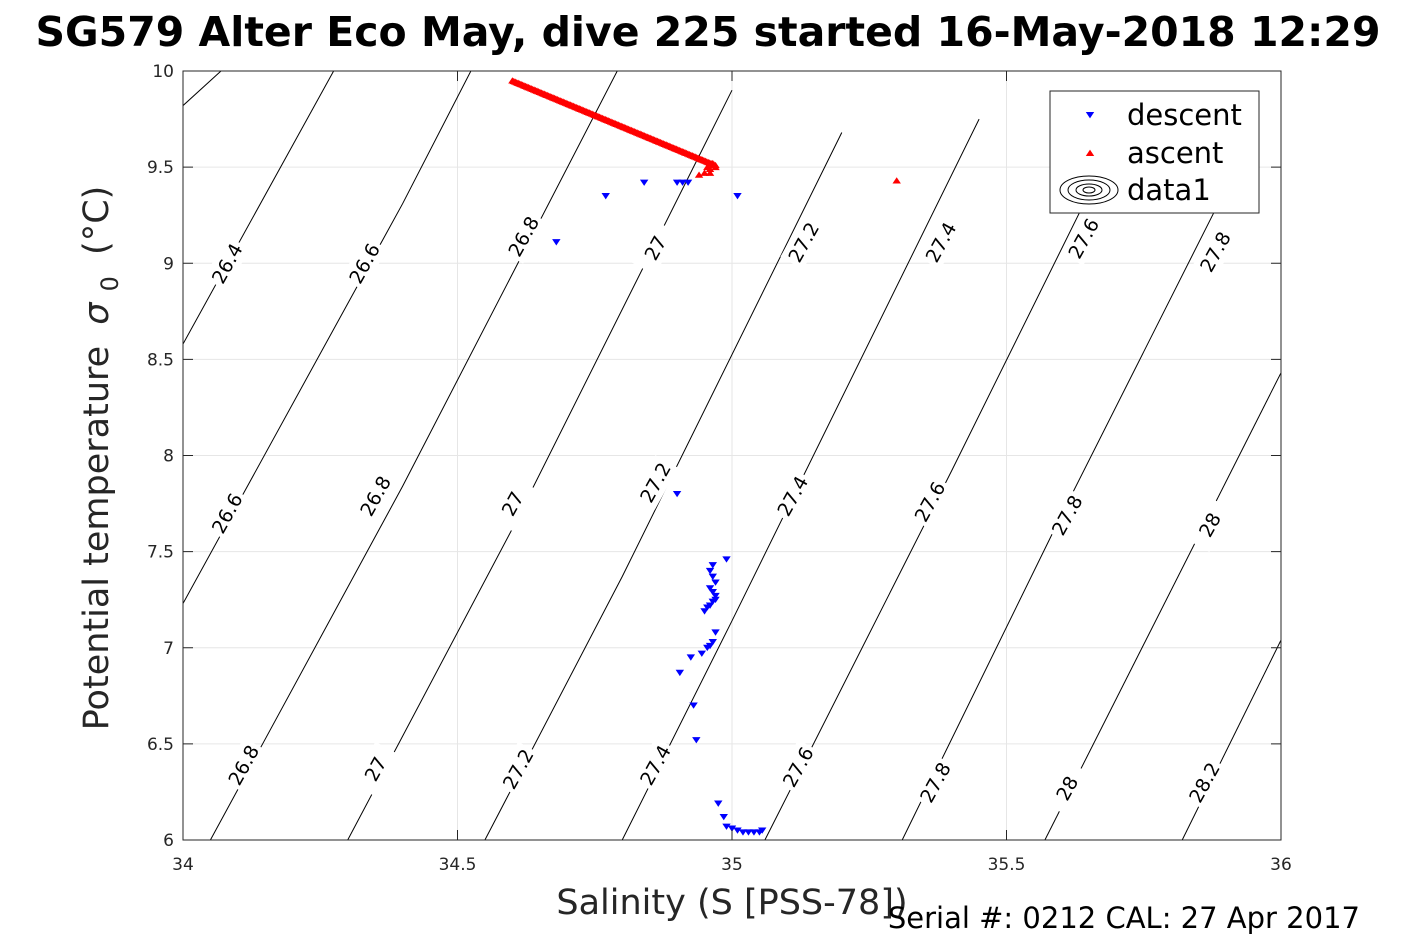 The image size is (1417, 945). Describe the element at coordinates (168, 841) in the screenshot. I see `y-tick-label: 6` at that location.